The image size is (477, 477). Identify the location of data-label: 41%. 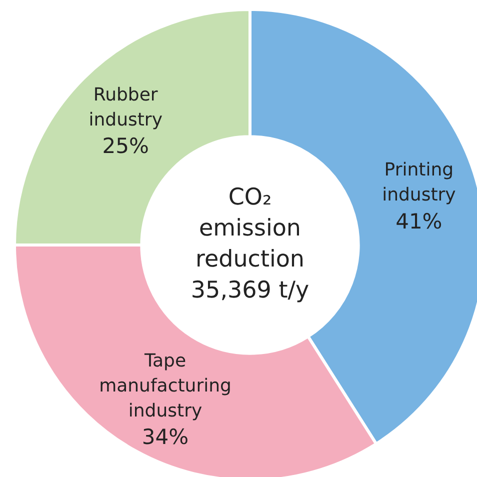
(419, 221).